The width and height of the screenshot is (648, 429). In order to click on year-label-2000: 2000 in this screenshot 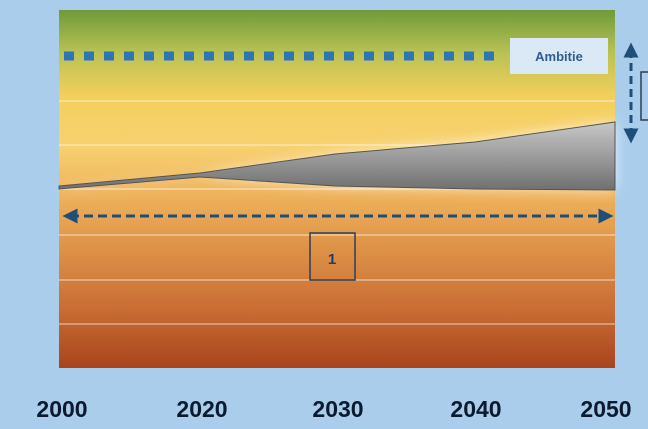, I will do `click(62, 409)`.